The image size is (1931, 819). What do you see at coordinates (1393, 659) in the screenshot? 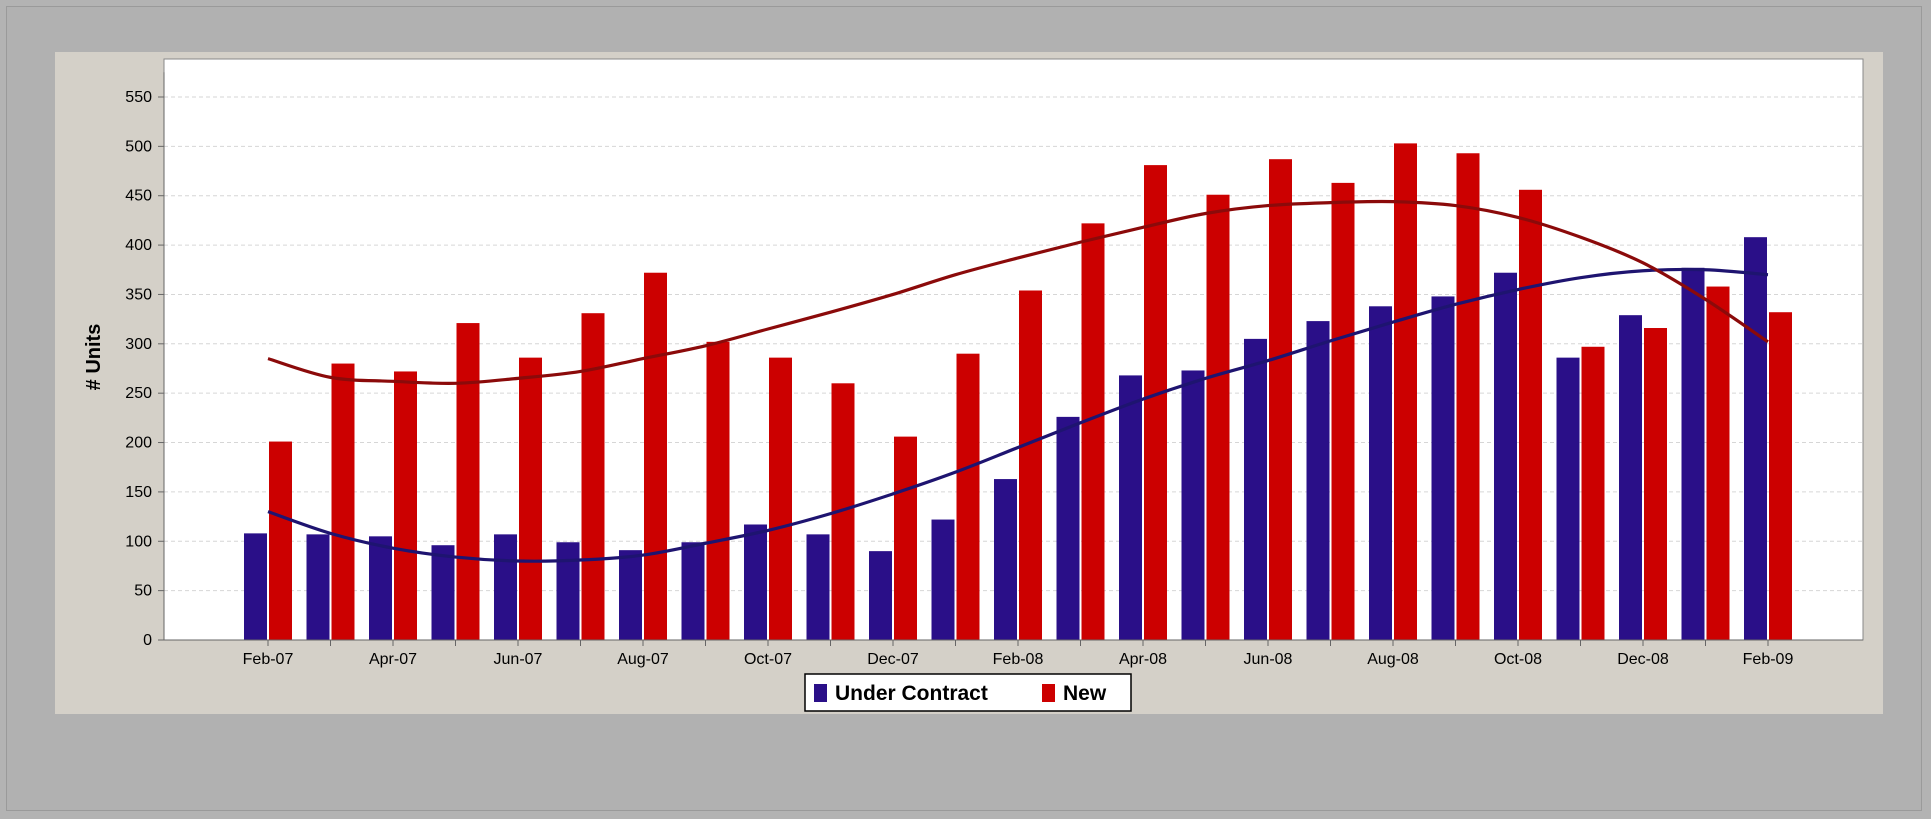
I see `x-tick-label: Aug-08` at bounding box center [1393, 659].